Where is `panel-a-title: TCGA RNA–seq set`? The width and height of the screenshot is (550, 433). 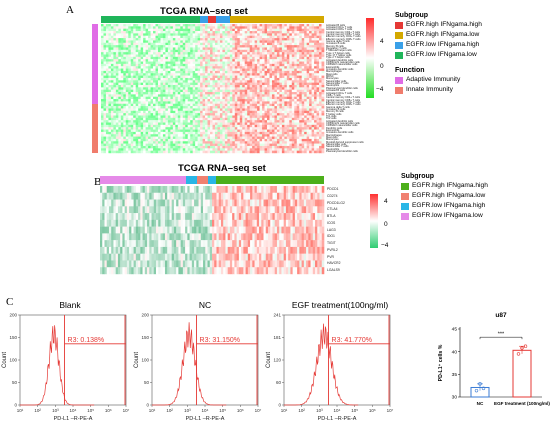 panel-a-title: TCGA RNA–seq set is located at coordinates (204, 11).